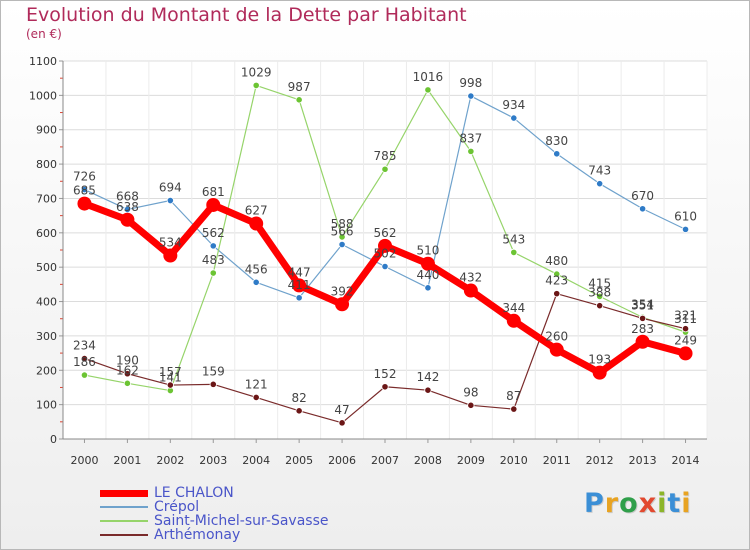 Image resolution: width=750 pixels, height=550 pixels. What do you see at coordinates (299, 87) in the screenshot?
I see `data-label: 987` at bounding box center [299, 87].